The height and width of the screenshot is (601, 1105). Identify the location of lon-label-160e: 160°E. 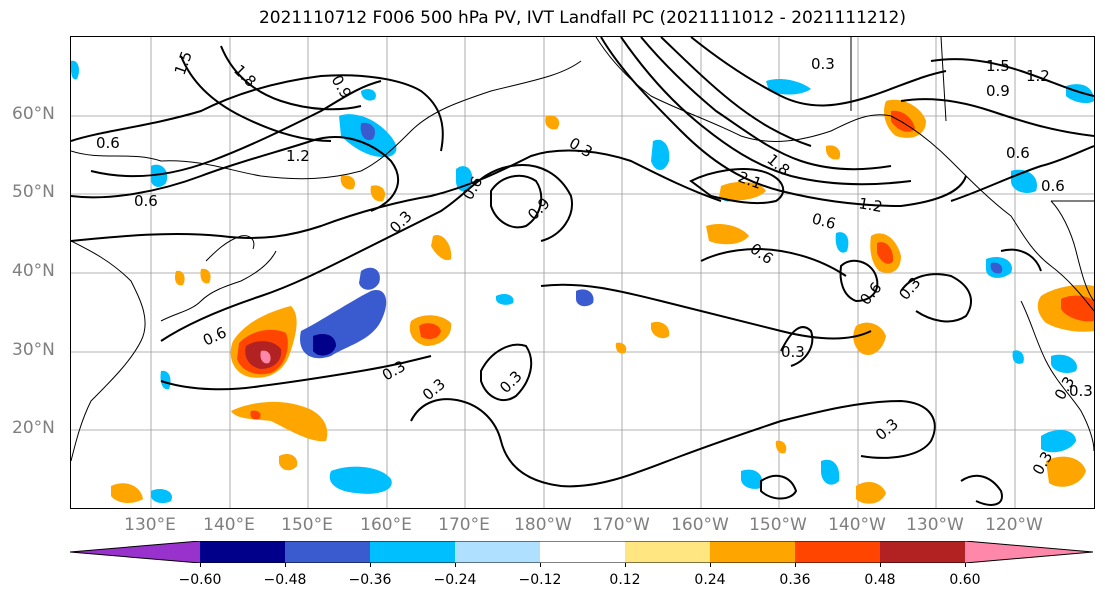
(386, 525).